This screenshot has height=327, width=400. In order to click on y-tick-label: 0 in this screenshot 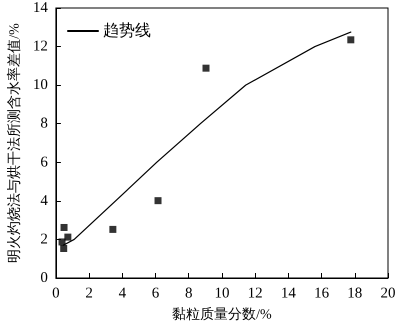, I will do `click(44, 278)`.